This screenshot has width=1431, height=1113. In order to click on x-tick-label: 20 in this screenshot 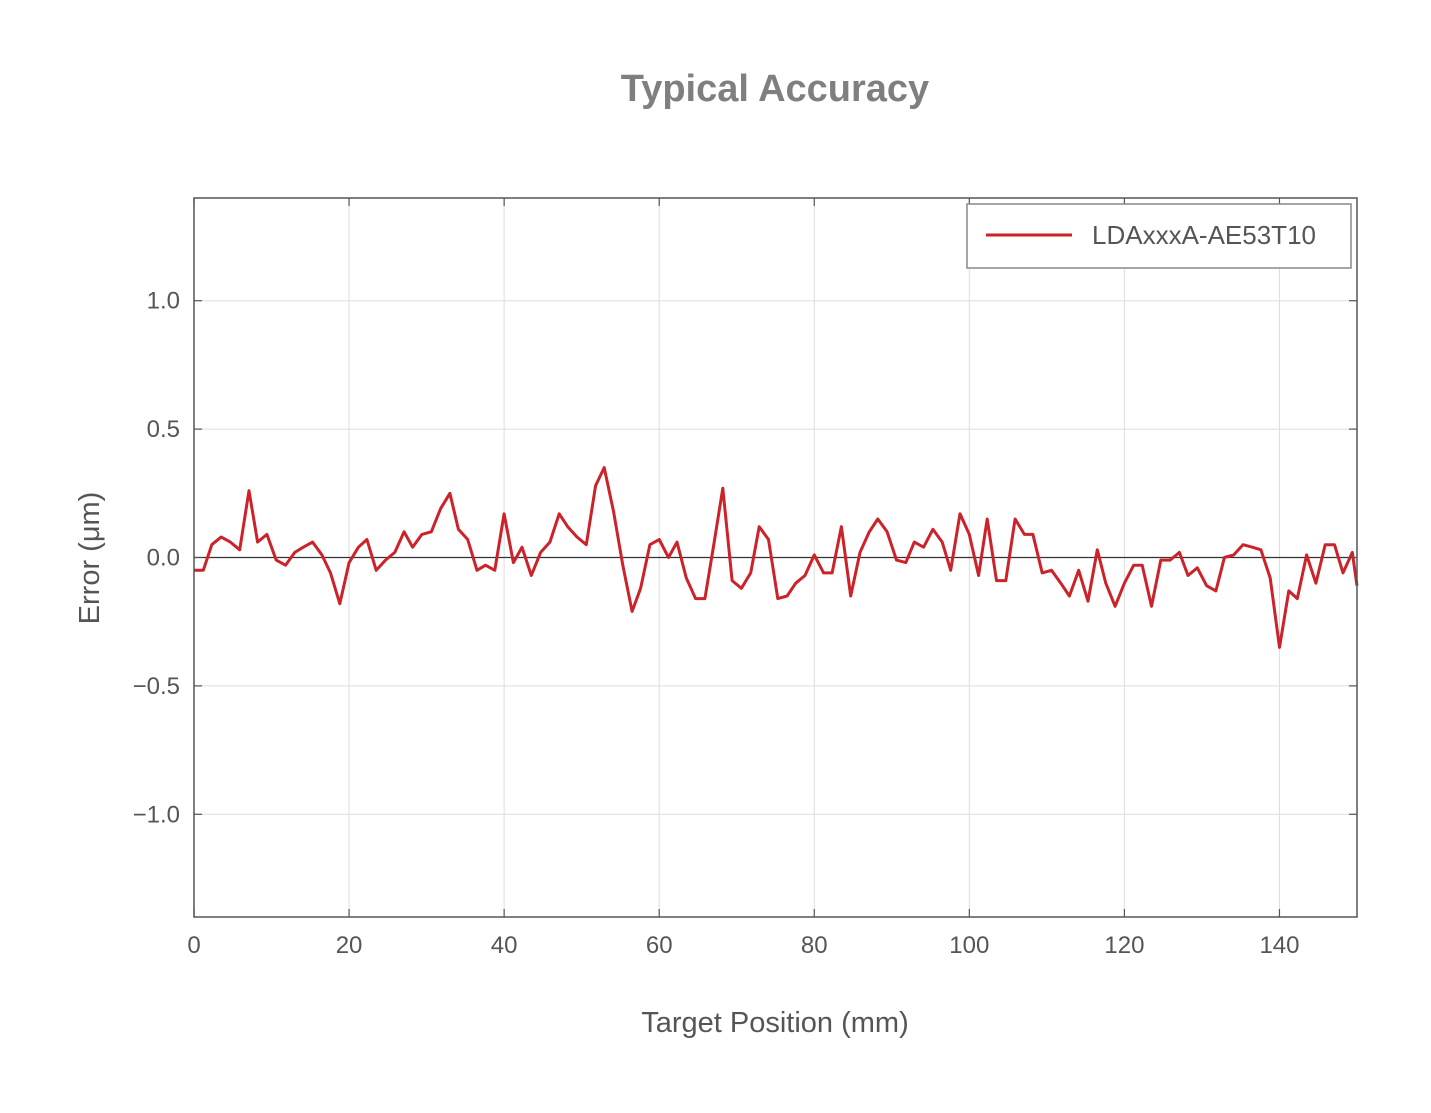, I will do `click(349, 945)`.